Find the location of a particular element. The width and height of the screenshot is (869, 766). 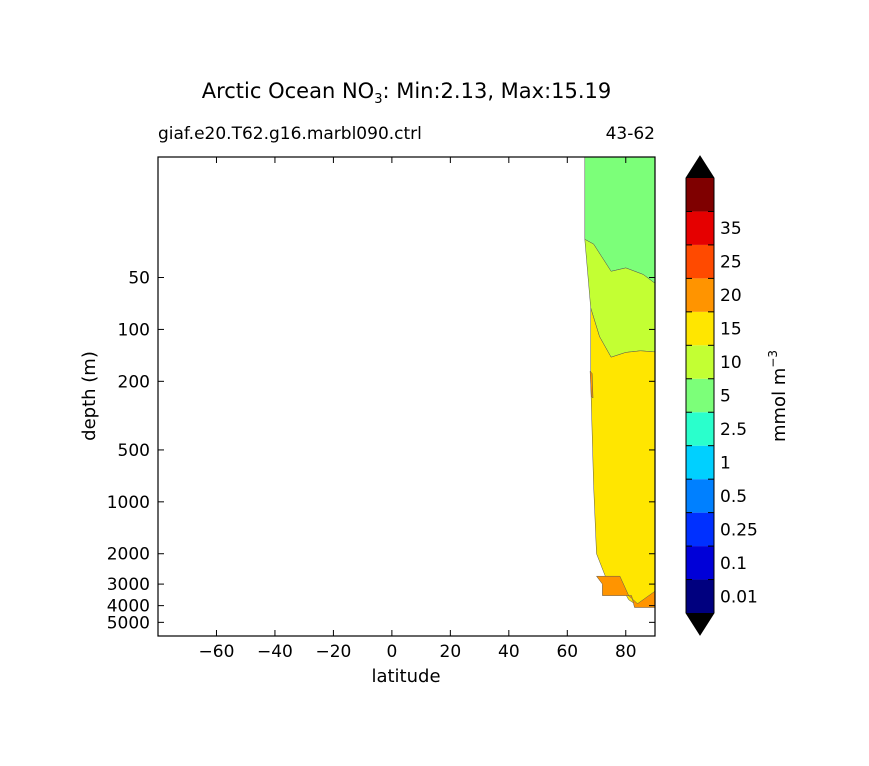

x-tick-label: 60 is located at coordinates (567, 652).